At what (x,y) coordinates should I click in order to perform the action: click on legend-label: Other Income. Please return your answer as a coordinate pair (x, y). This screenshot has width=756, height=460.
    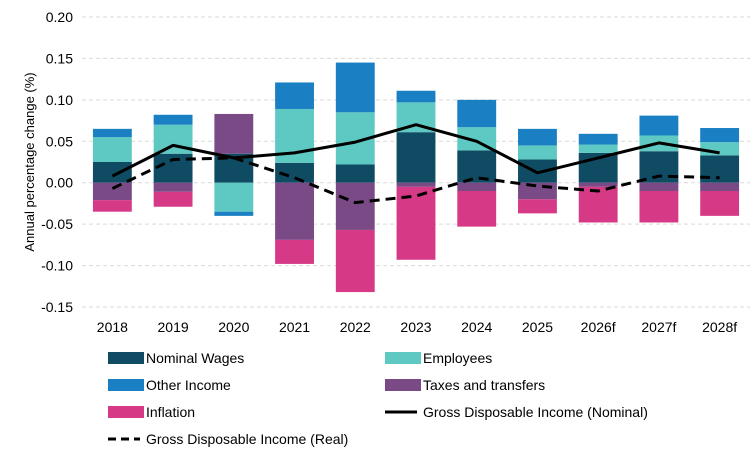
    Looking at the image, I should click on (188, 385).